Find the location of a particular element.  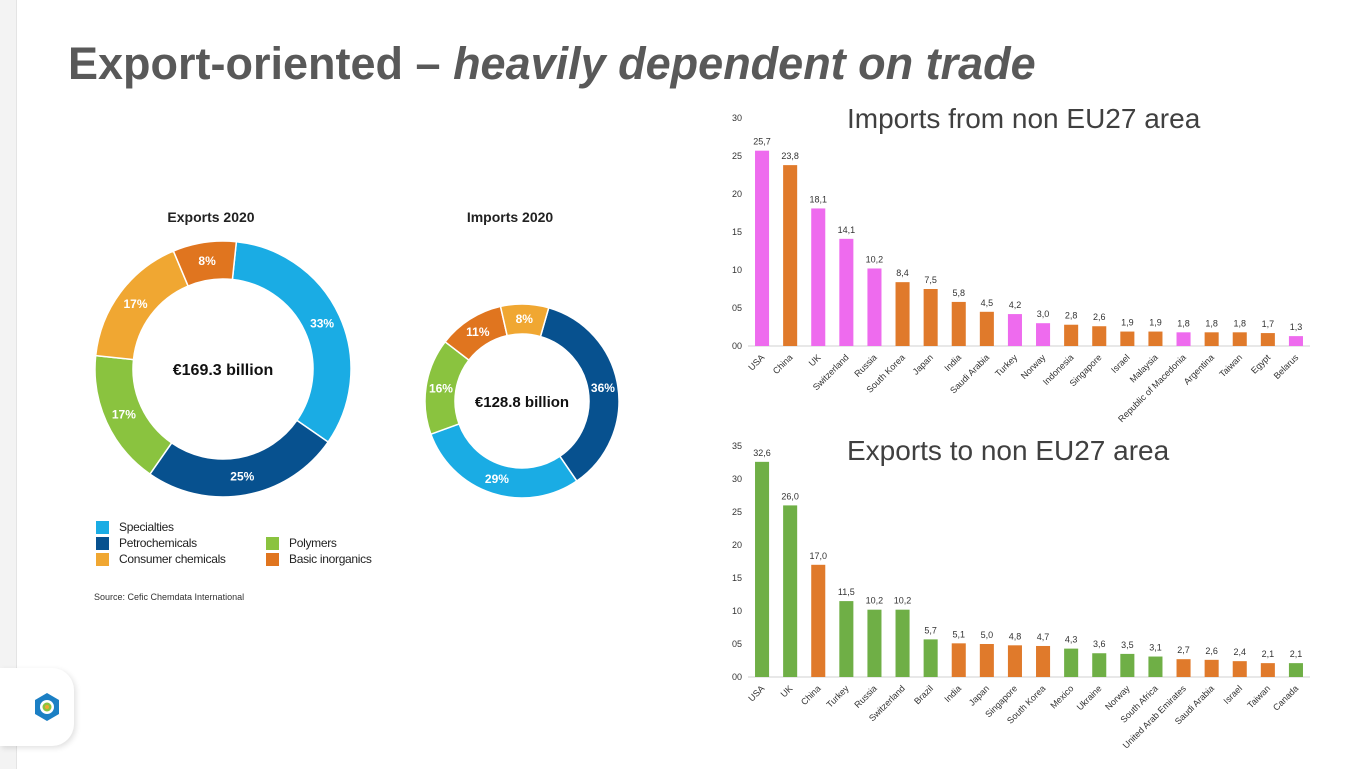

y-tick-label: 10 is located at coordinates (737, 611).